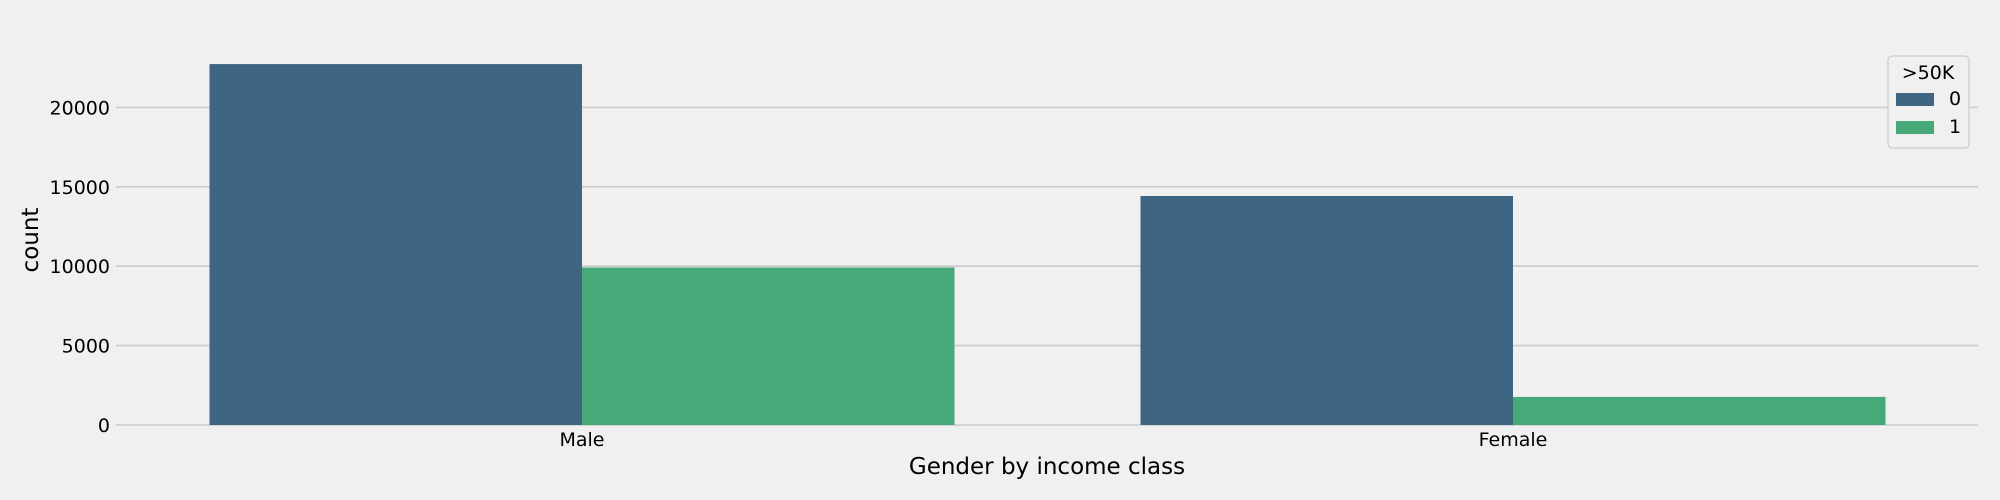 The image size is (2000, 500). I want to click on x-tick-label: Female, so click(1513, 440).